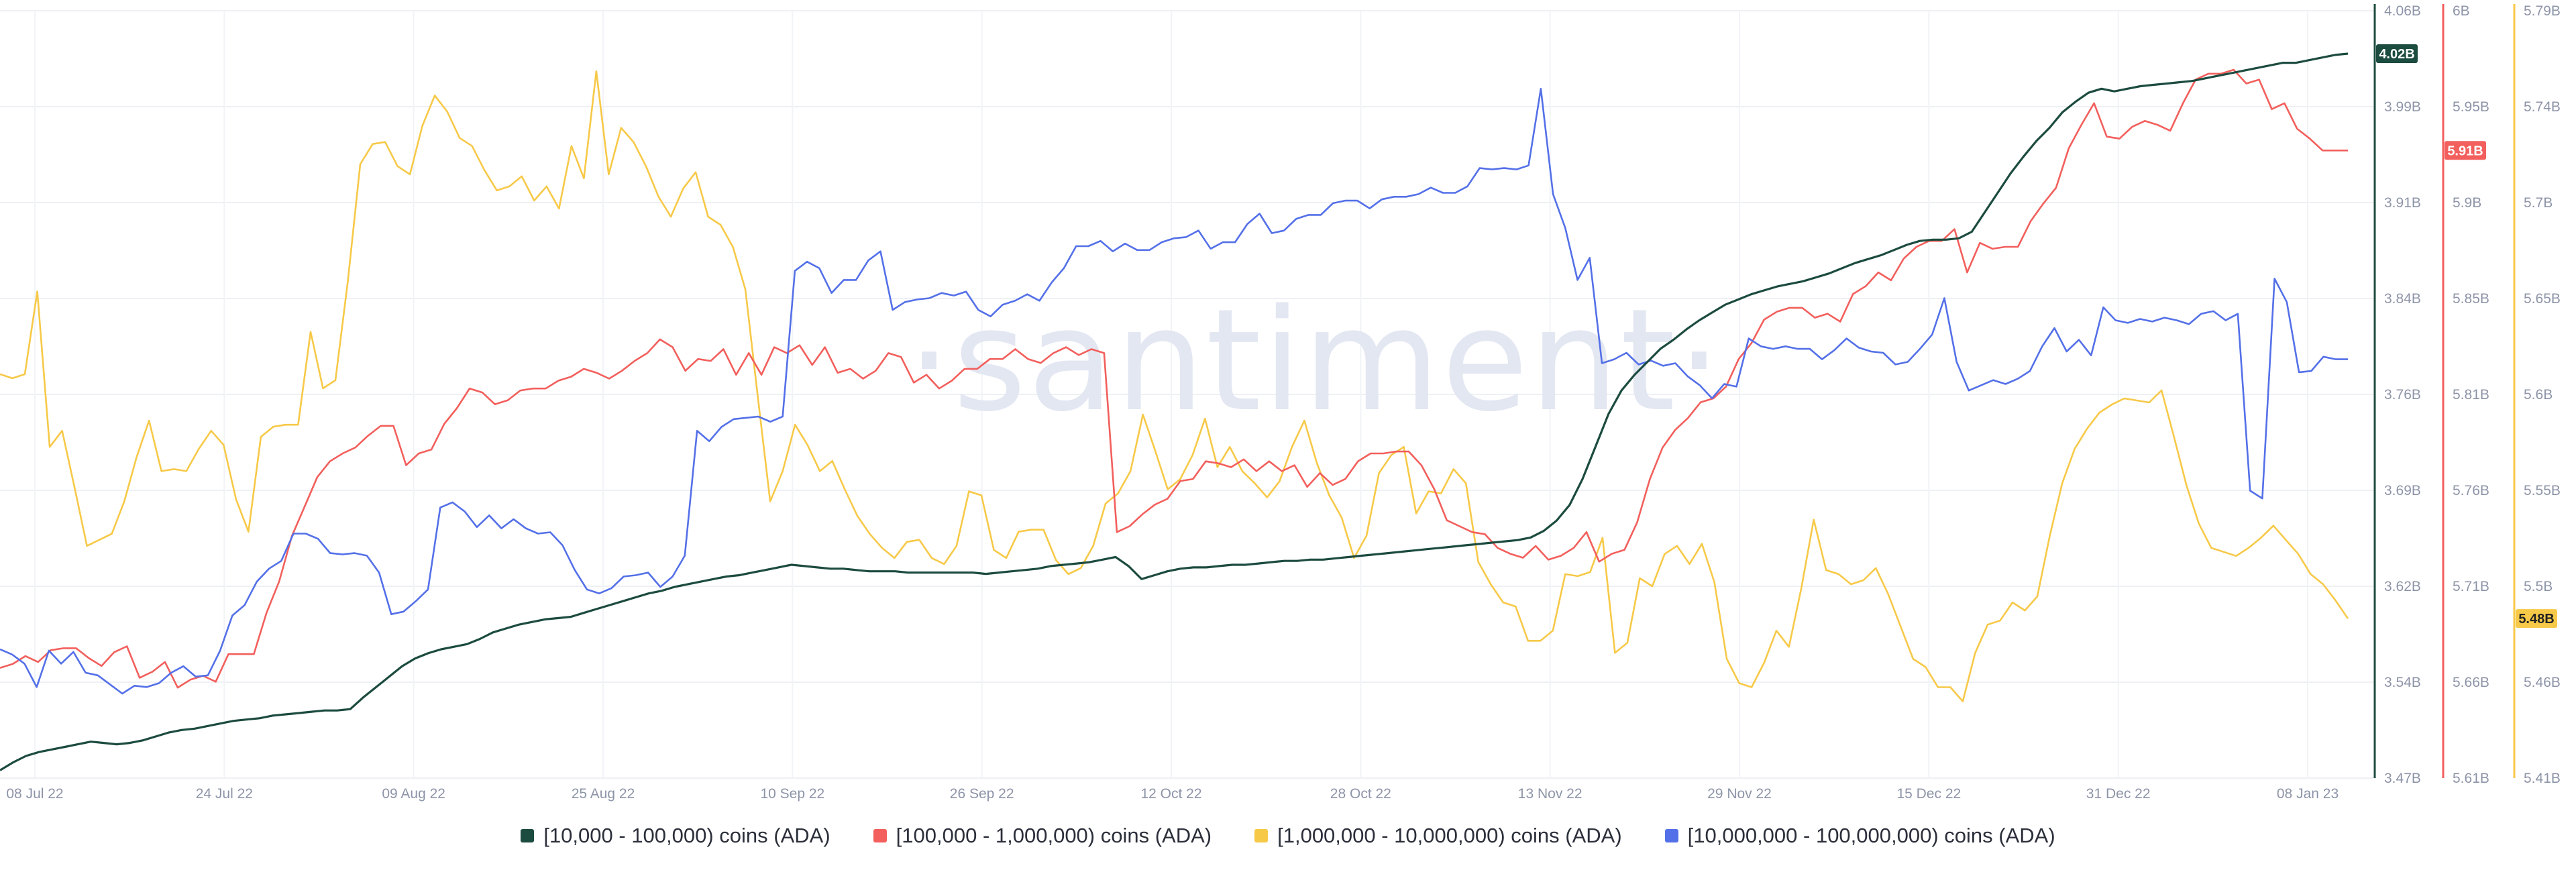 This screenshot has width=2576, height=872. Describe the element at coordinates (2461, 11) in the screenshot. I see `y-tick-label: 6B` at that location.